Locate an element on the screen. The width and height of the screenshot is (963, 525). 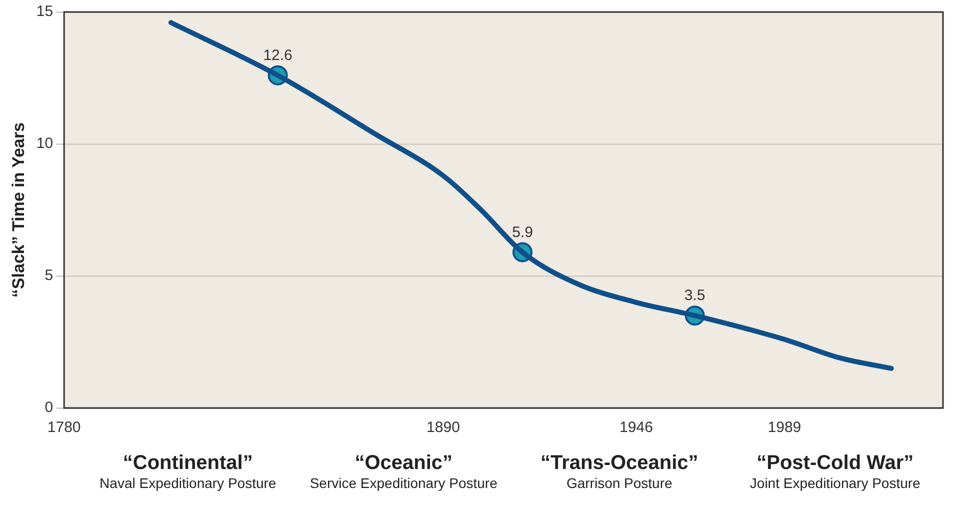
x-tick-label: 1989 is located at coordinates (785, 427).